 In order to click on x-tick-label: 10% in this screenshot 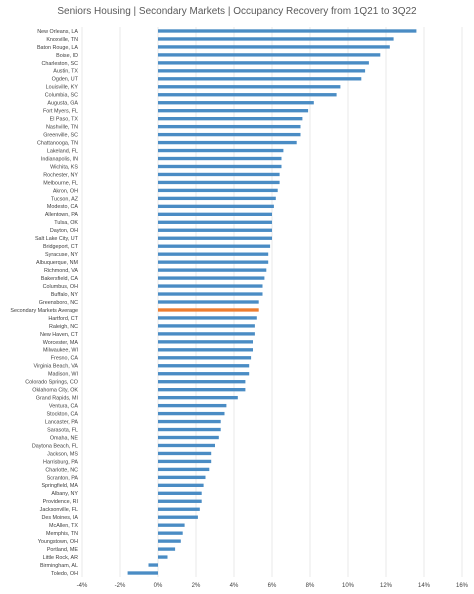, I will do `click(348, 586)`.